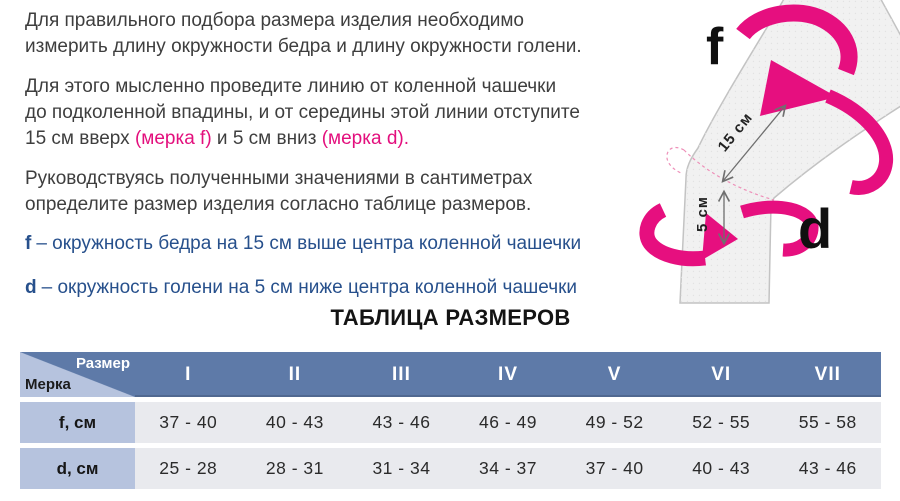  What do you see at coordinates (721, 422) in the screenshot?
I see `table-cell: 52 - 55` at bounding box center [721, 422].